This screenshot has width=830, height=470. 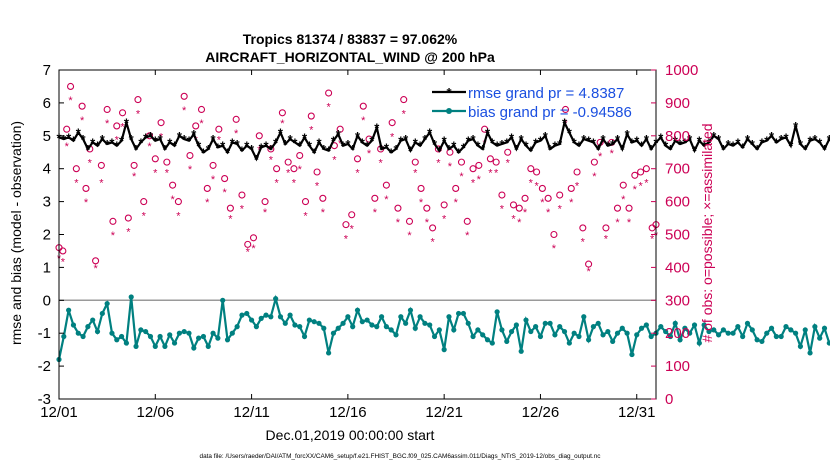 What do you see at coordinates (449, 92) in the screenshot?
I see `legend-marker-rmse: *` at bounding box center [449, 92].